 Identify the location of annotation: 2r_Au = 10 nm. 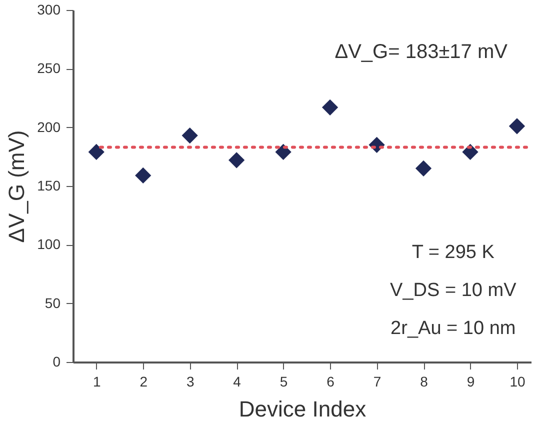
(453, 328).